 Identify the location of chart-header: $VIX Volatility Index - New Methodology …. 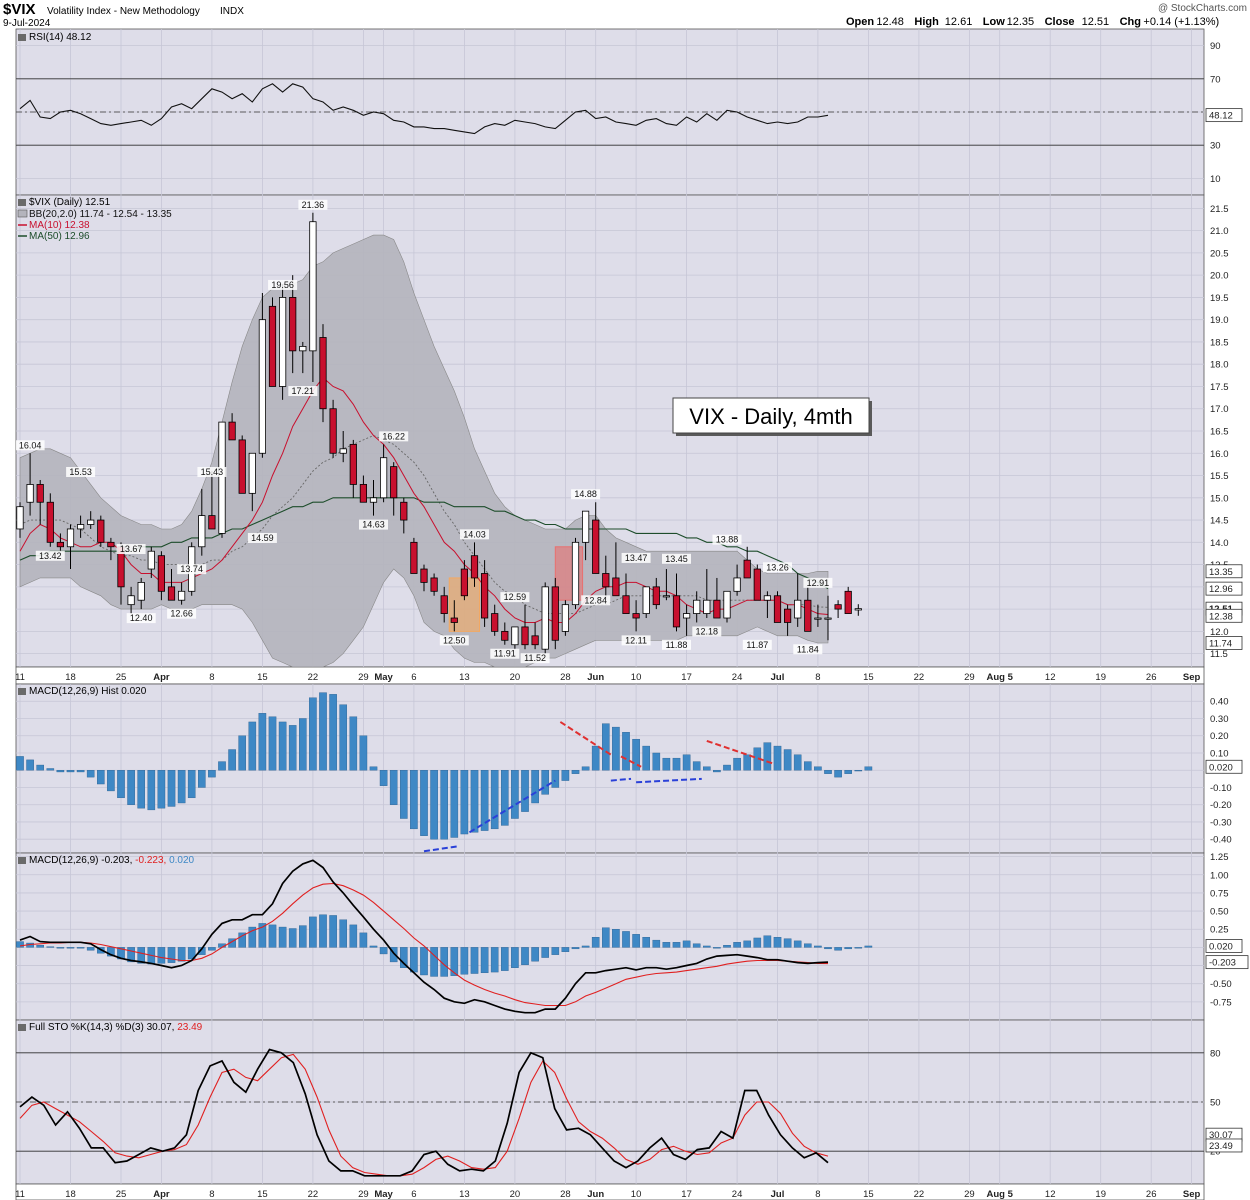
(625, 15).